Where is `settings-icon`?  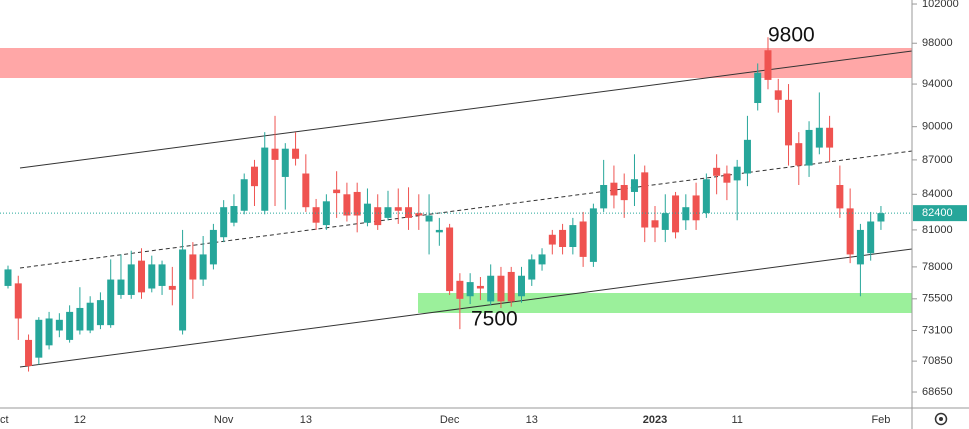 settings-icon is located at coordinates (941, 419).